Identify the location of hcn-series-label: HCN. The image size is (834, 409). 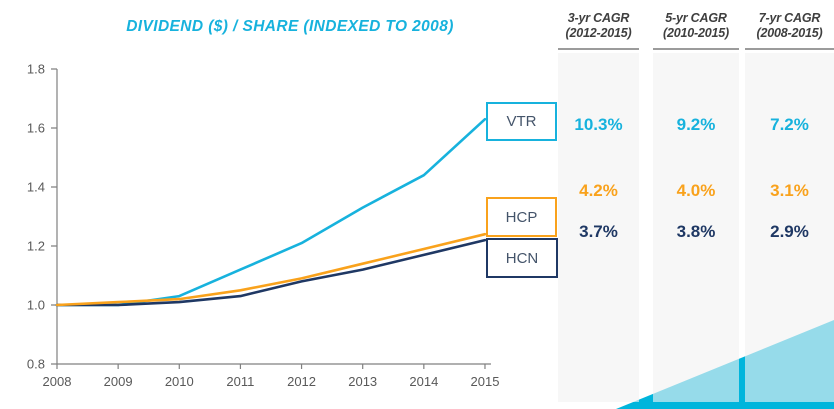
(522, 258).